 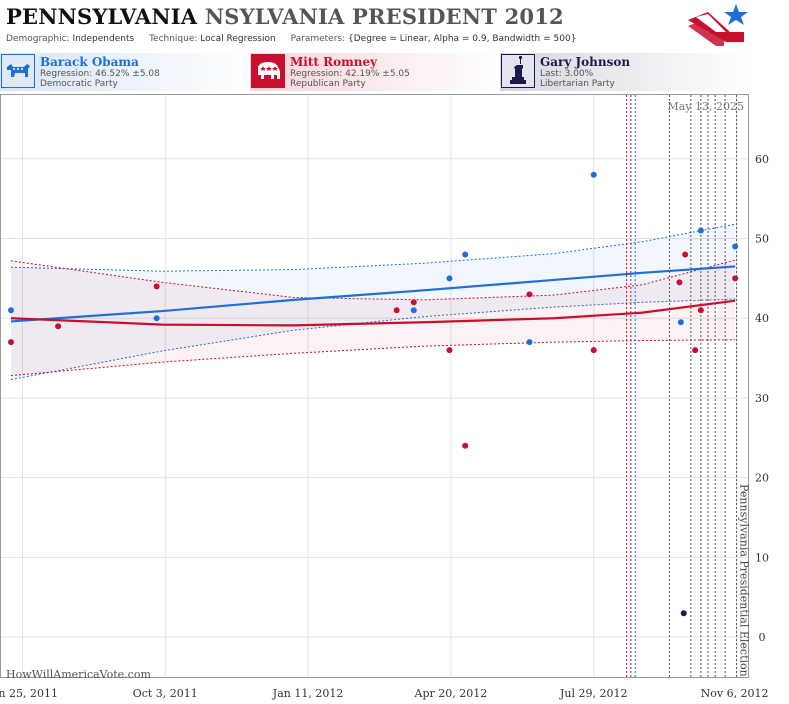 What do you see at coordinates (89, 62) in the screenshot?
I see `candidate-name: Barack Obama` at bounding box center [89, 62].